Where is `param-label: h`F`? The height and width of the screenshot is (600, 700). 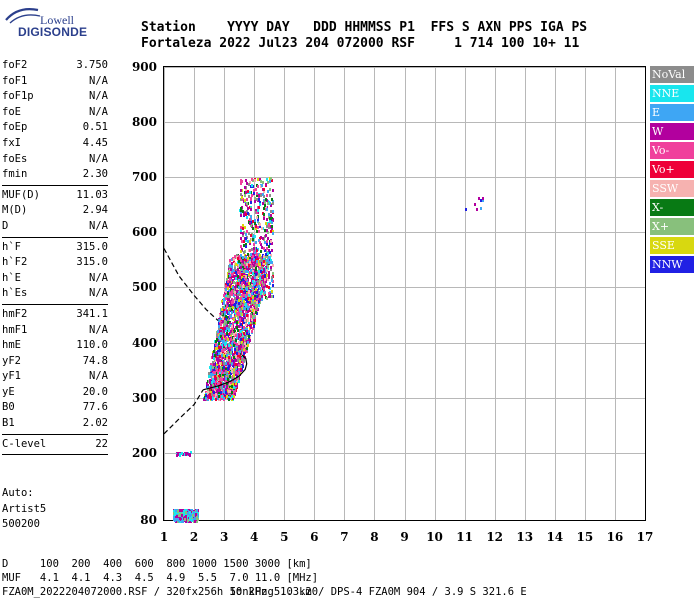 param-label: h`F is located at coordinates (11, 246).